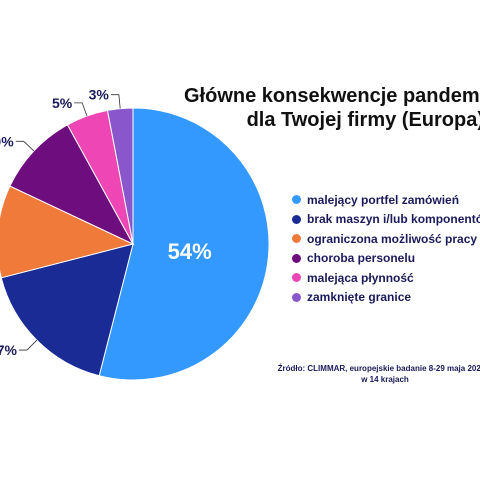 This screenshot has height=480, width=480. I want to click on source-line-2: w 14 krajach, so click(385, 379).